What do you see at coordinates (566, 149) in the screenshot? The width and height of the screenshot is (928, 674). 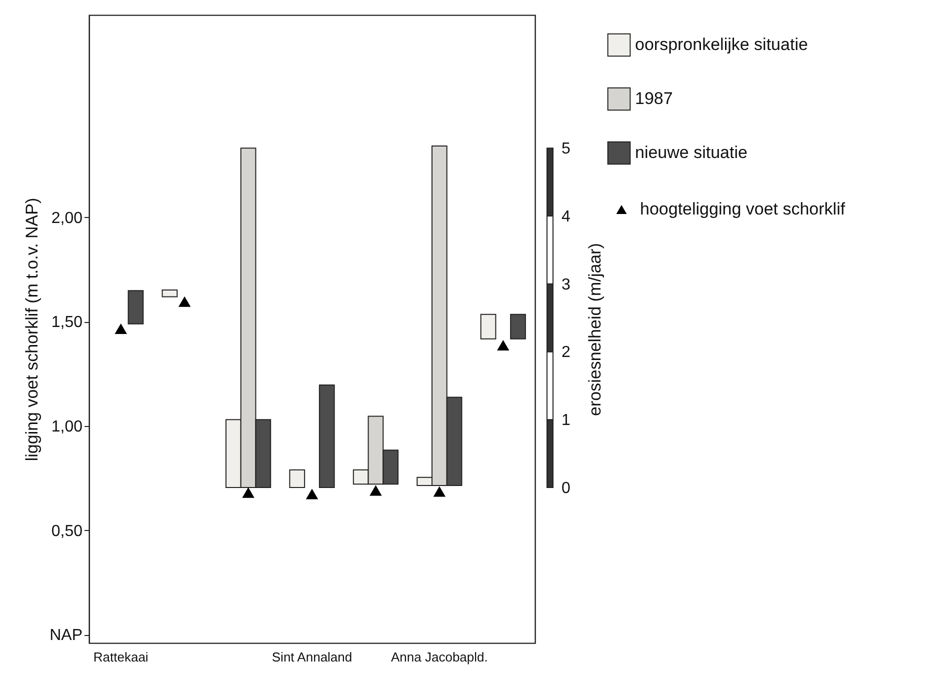 I see `y2-tick-label: 5` at bounding box center [566, 149].